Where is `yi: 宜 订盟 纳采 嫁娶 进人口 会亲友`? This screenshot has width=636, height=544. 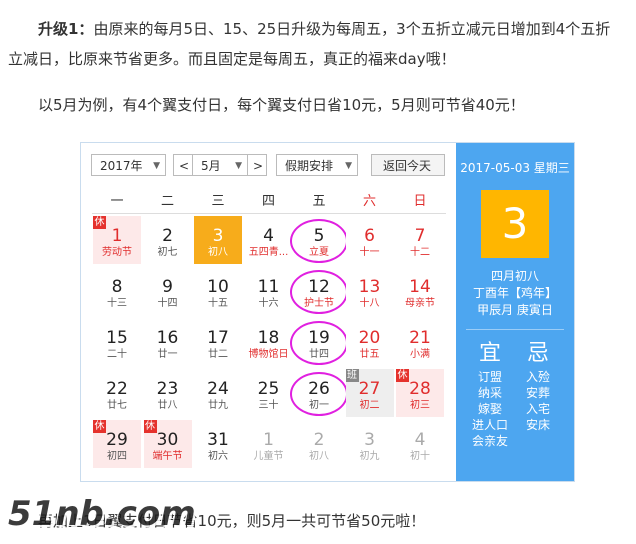 yi: 宜 订盟 纳采 嫁娶 进人口 会亲友 is located at coordinates (490, 394).